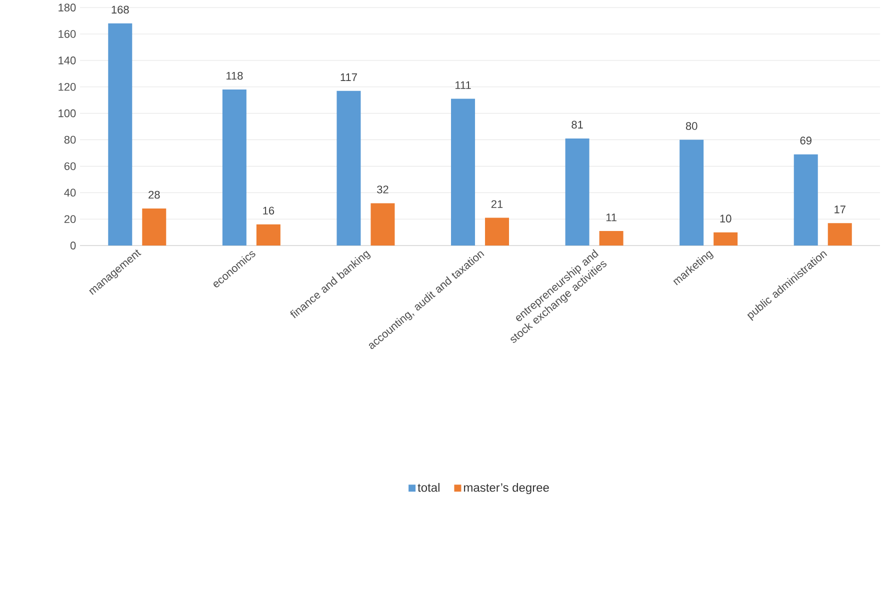 The image size is (884, 593). I want to click on data-label: 21, so click(497, 204).